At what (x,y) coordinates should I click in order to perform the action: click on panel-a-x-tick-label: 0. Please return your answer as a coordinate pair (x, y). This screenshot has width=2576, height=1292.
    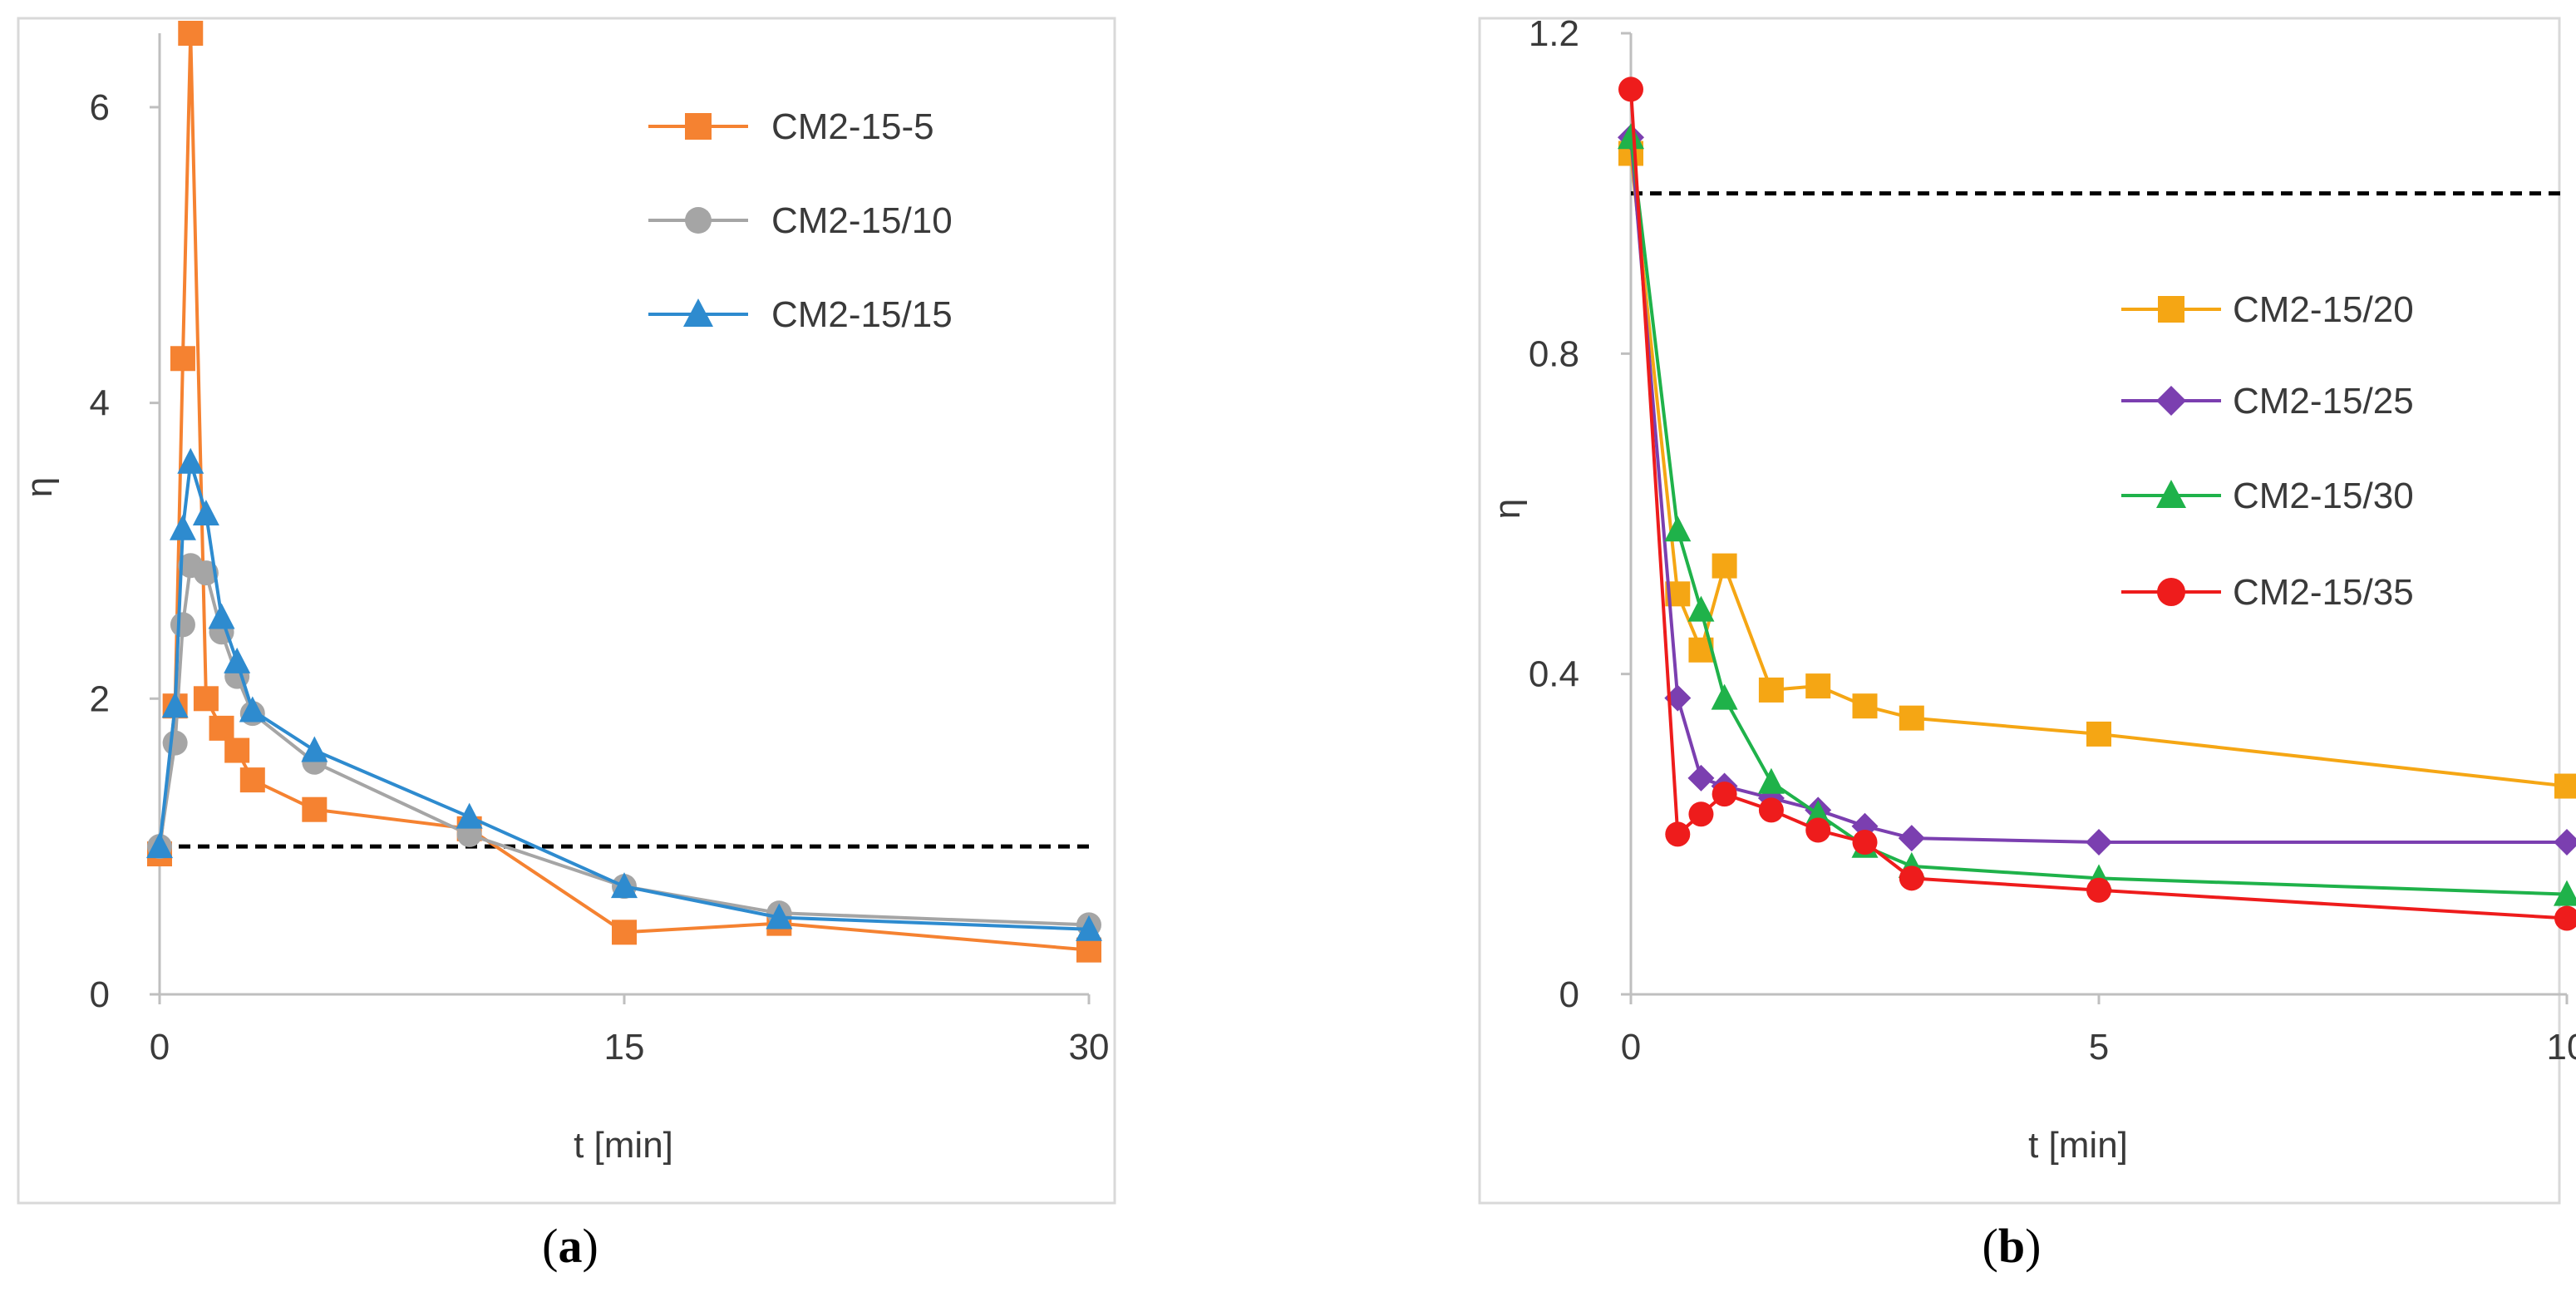
    Looking at the image, I should click on (160, 1047).